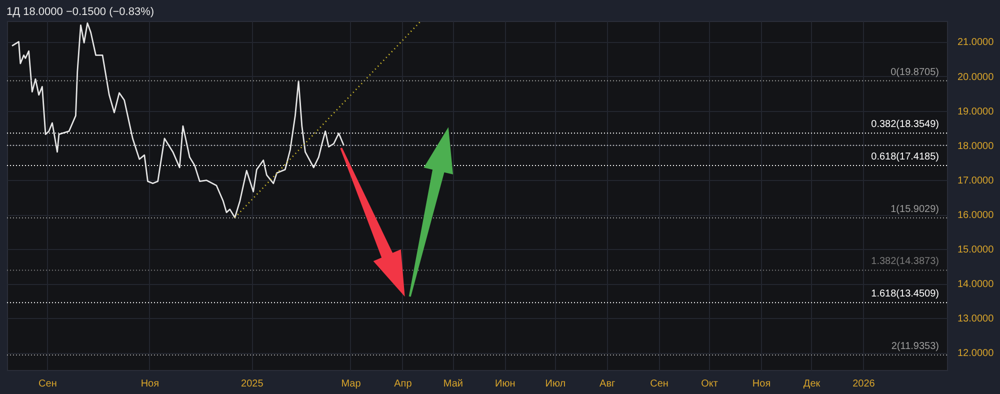 The height and width of the screenshot is (394, 1000). Describe the element at coordinates (914, 209) in the screenshot. I see `ref-line-label: 1(15.9029)` at that location.